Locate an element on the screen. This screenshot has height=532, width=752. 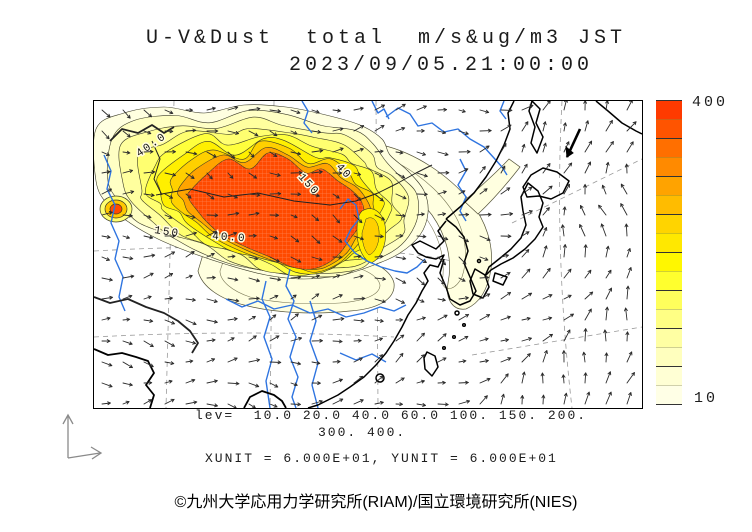
chart-title: U-V&Dust total m/s&ug/m3 JST is located at coordinates (386, 38).